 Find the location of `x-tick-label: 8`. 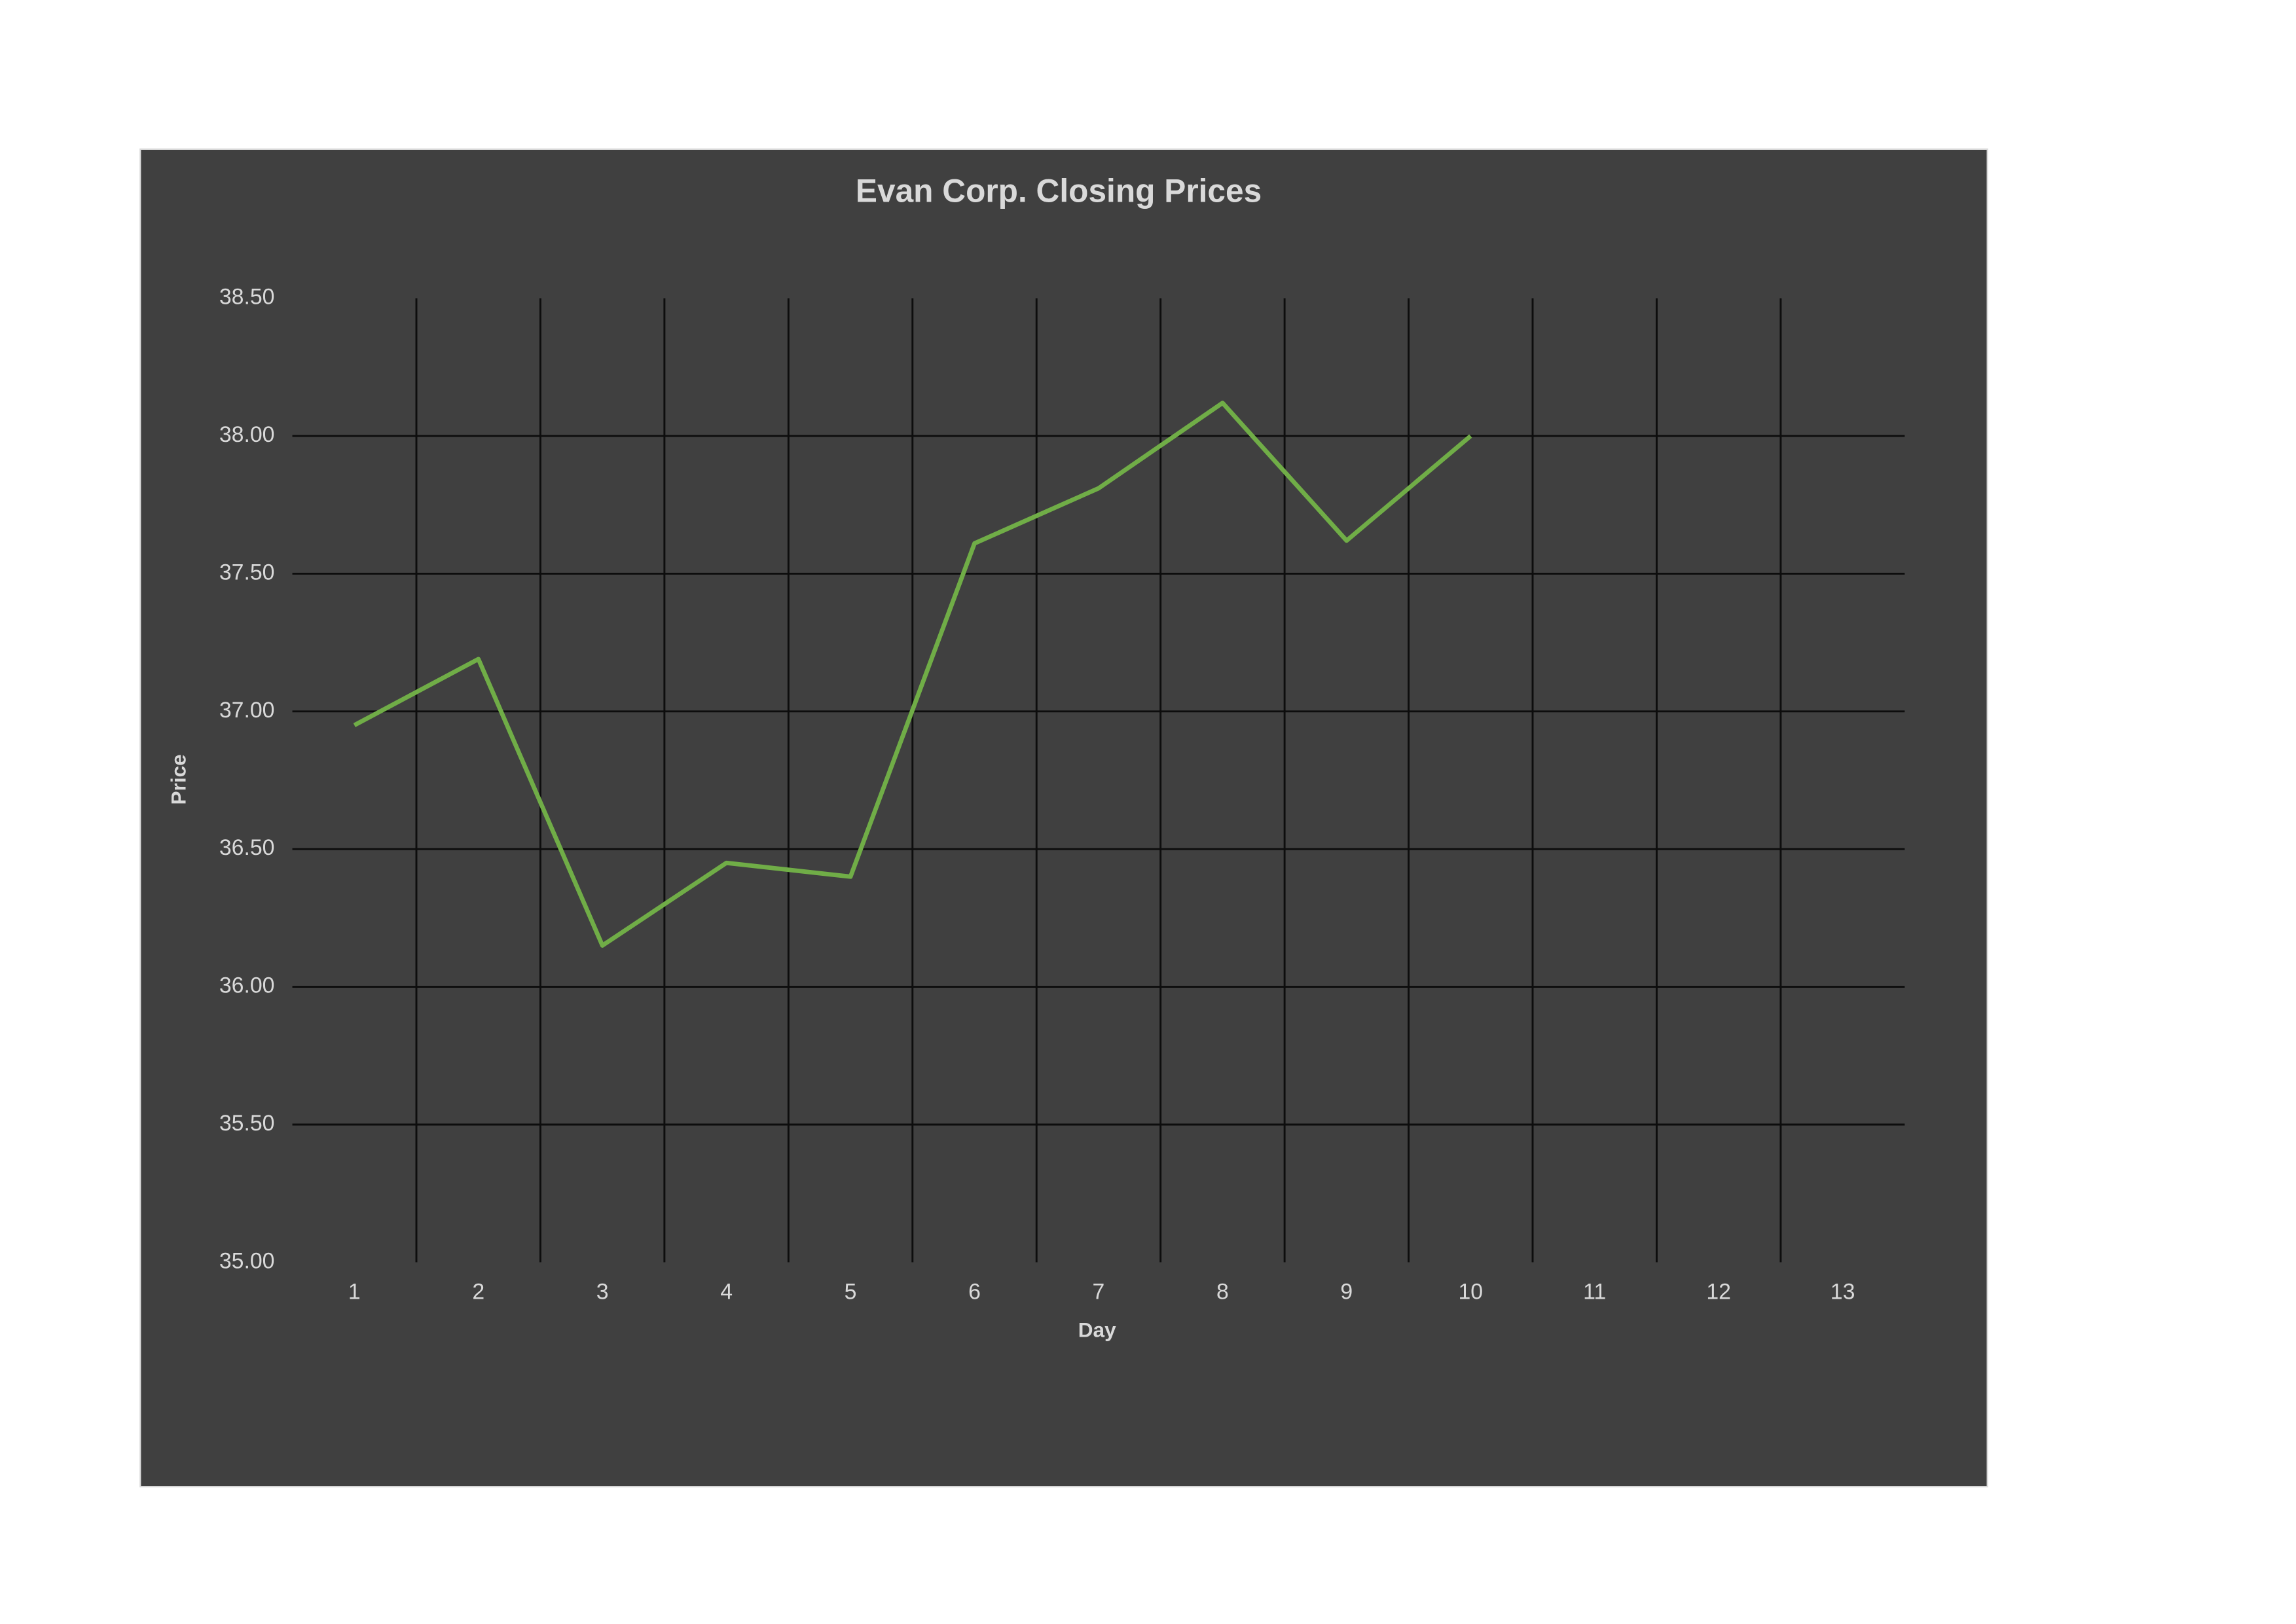

x-tick-label: 8 is located at coordinates (1222, 1292).